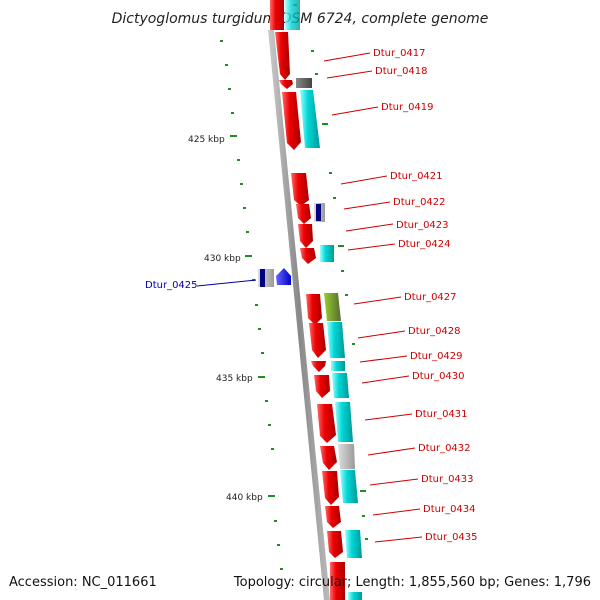 The image size is (600, 600). What do you see at coordinates (399, 53) in the screenshot?
I see `gene-label: Dtur_0417` at bounding box center [399, 53].